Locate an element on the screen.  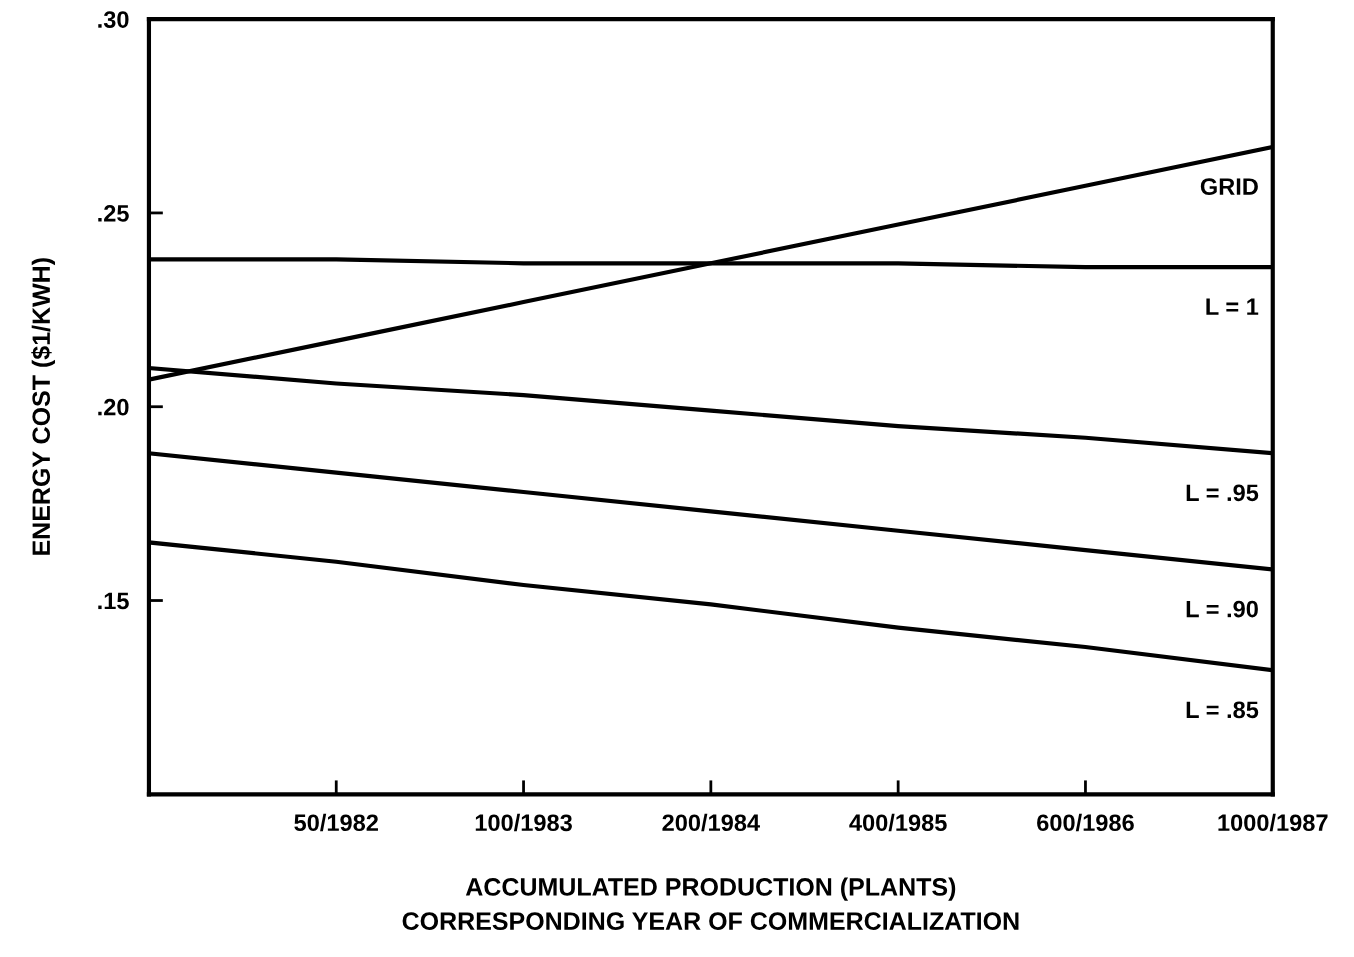
y-tick-label: .20 is located at coordinates (113, 407).